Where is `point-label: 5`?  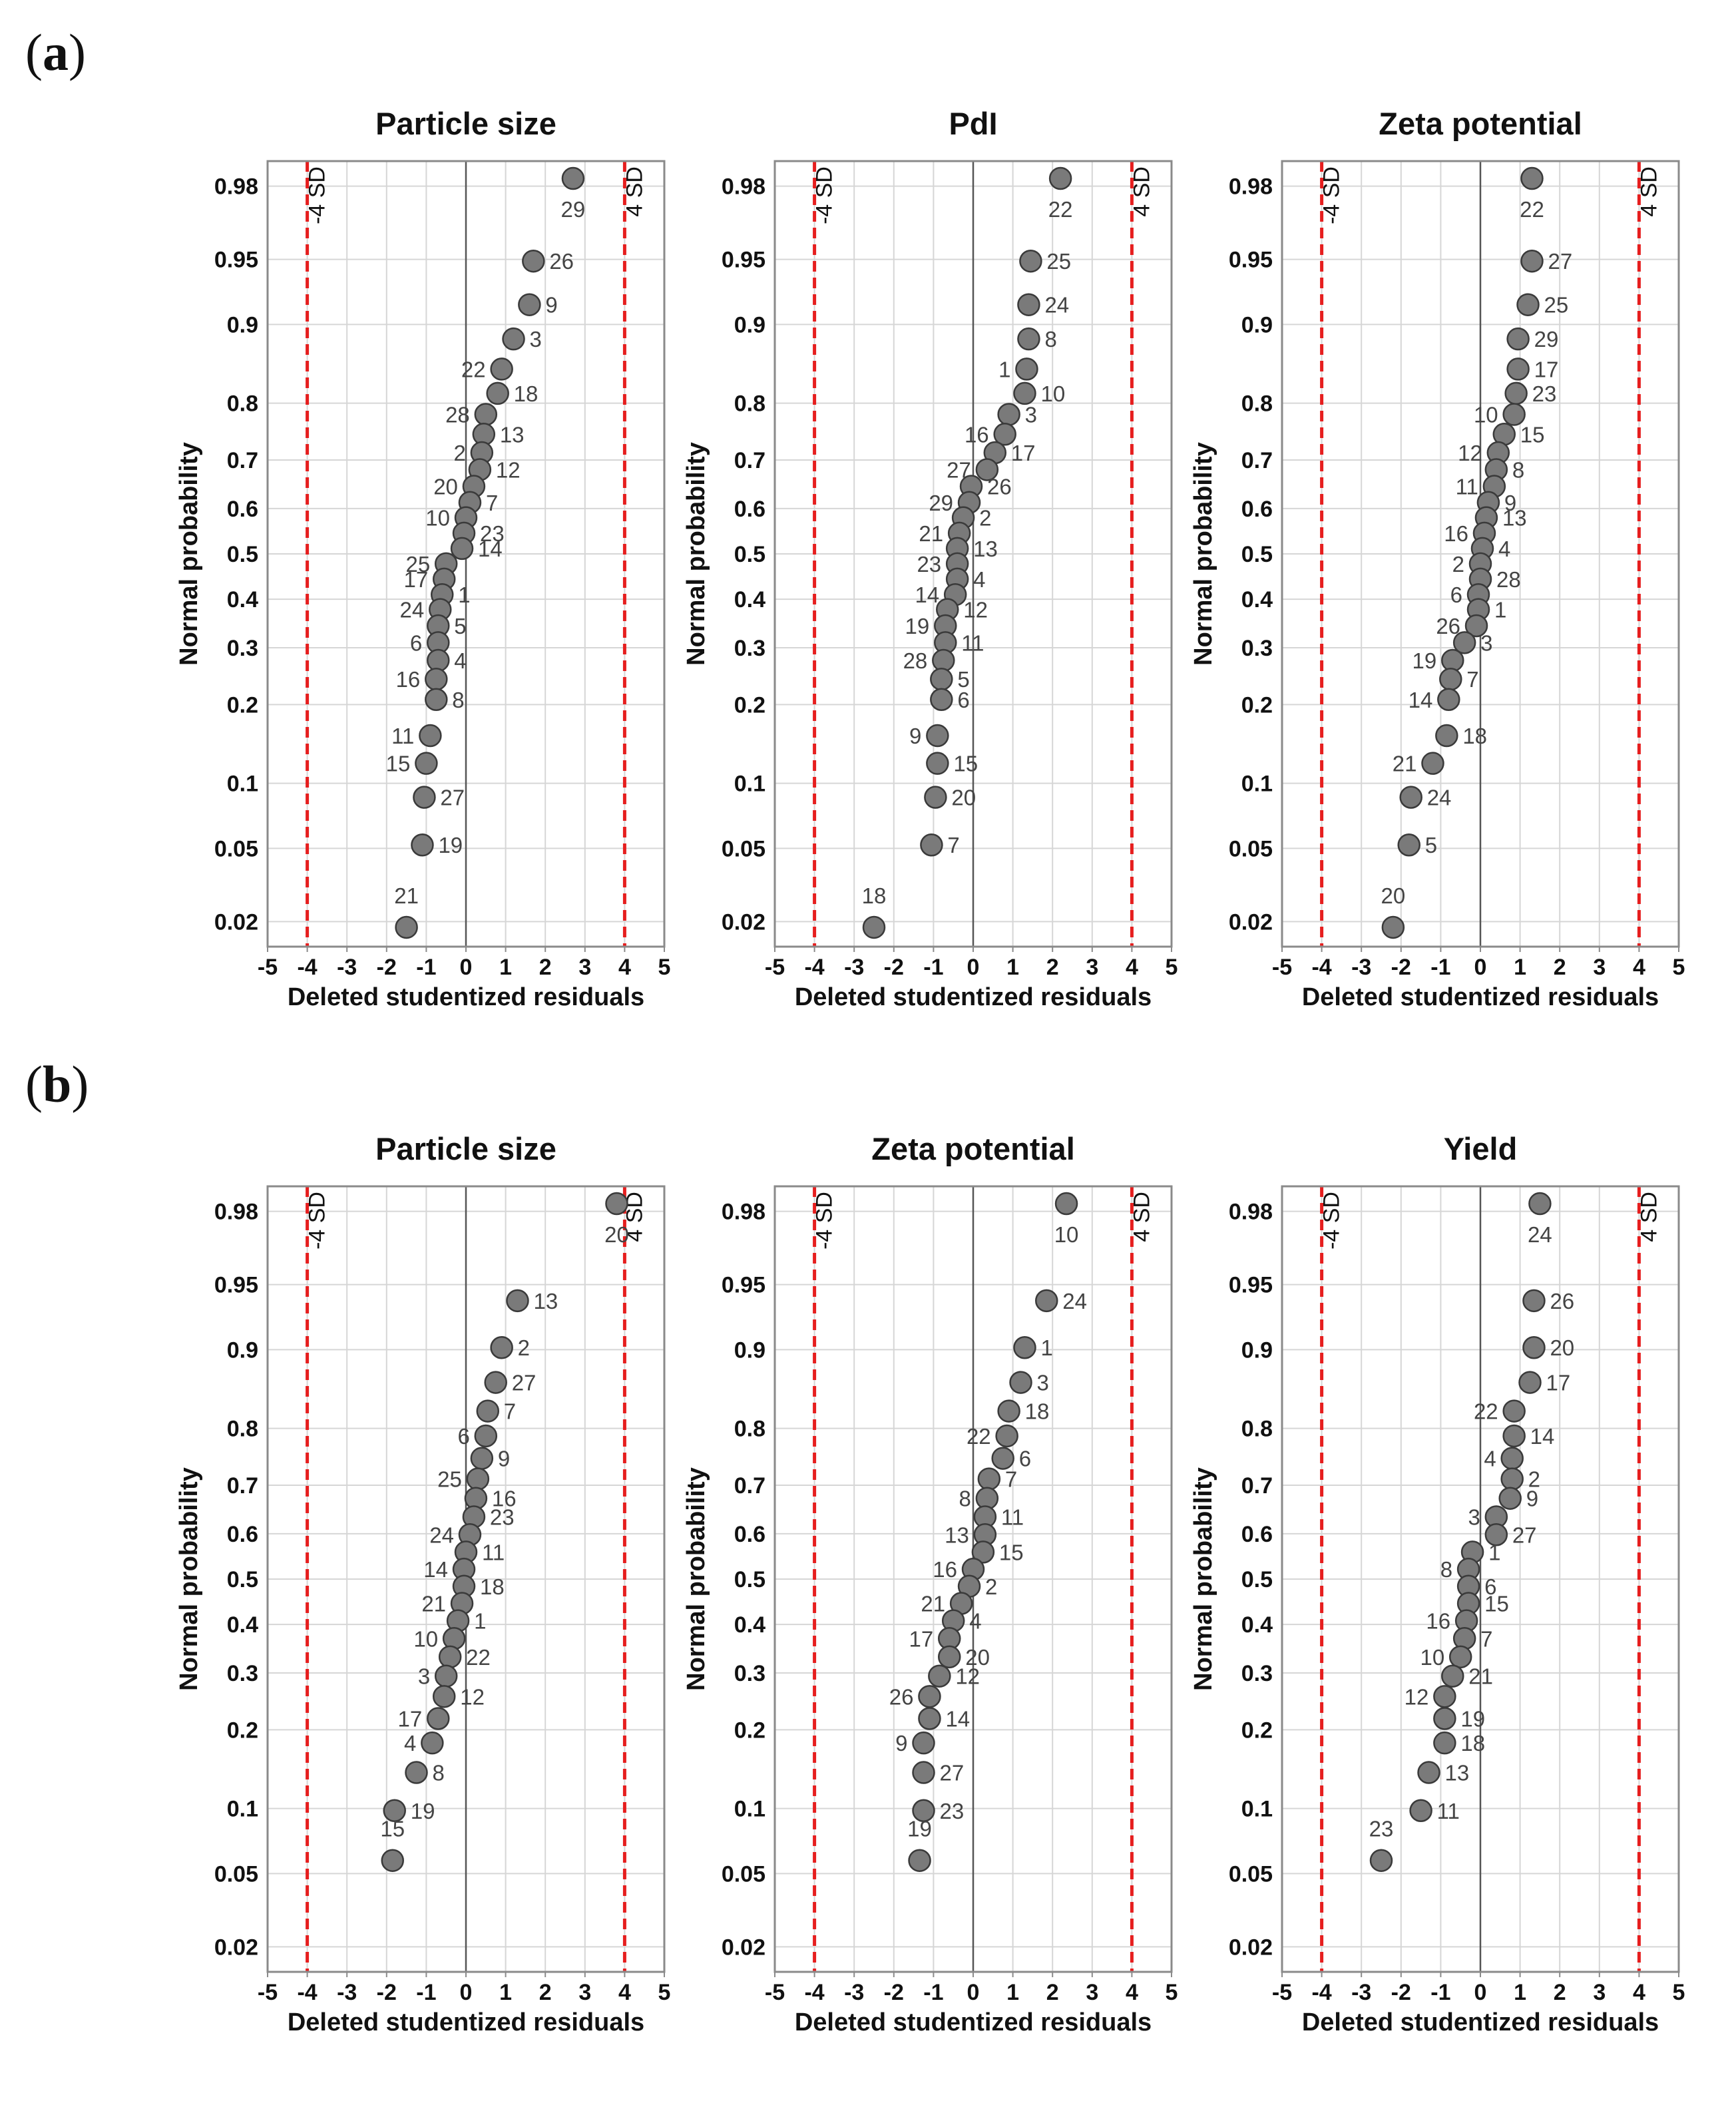
point-label: 5 is located at coordinates (460, 626).